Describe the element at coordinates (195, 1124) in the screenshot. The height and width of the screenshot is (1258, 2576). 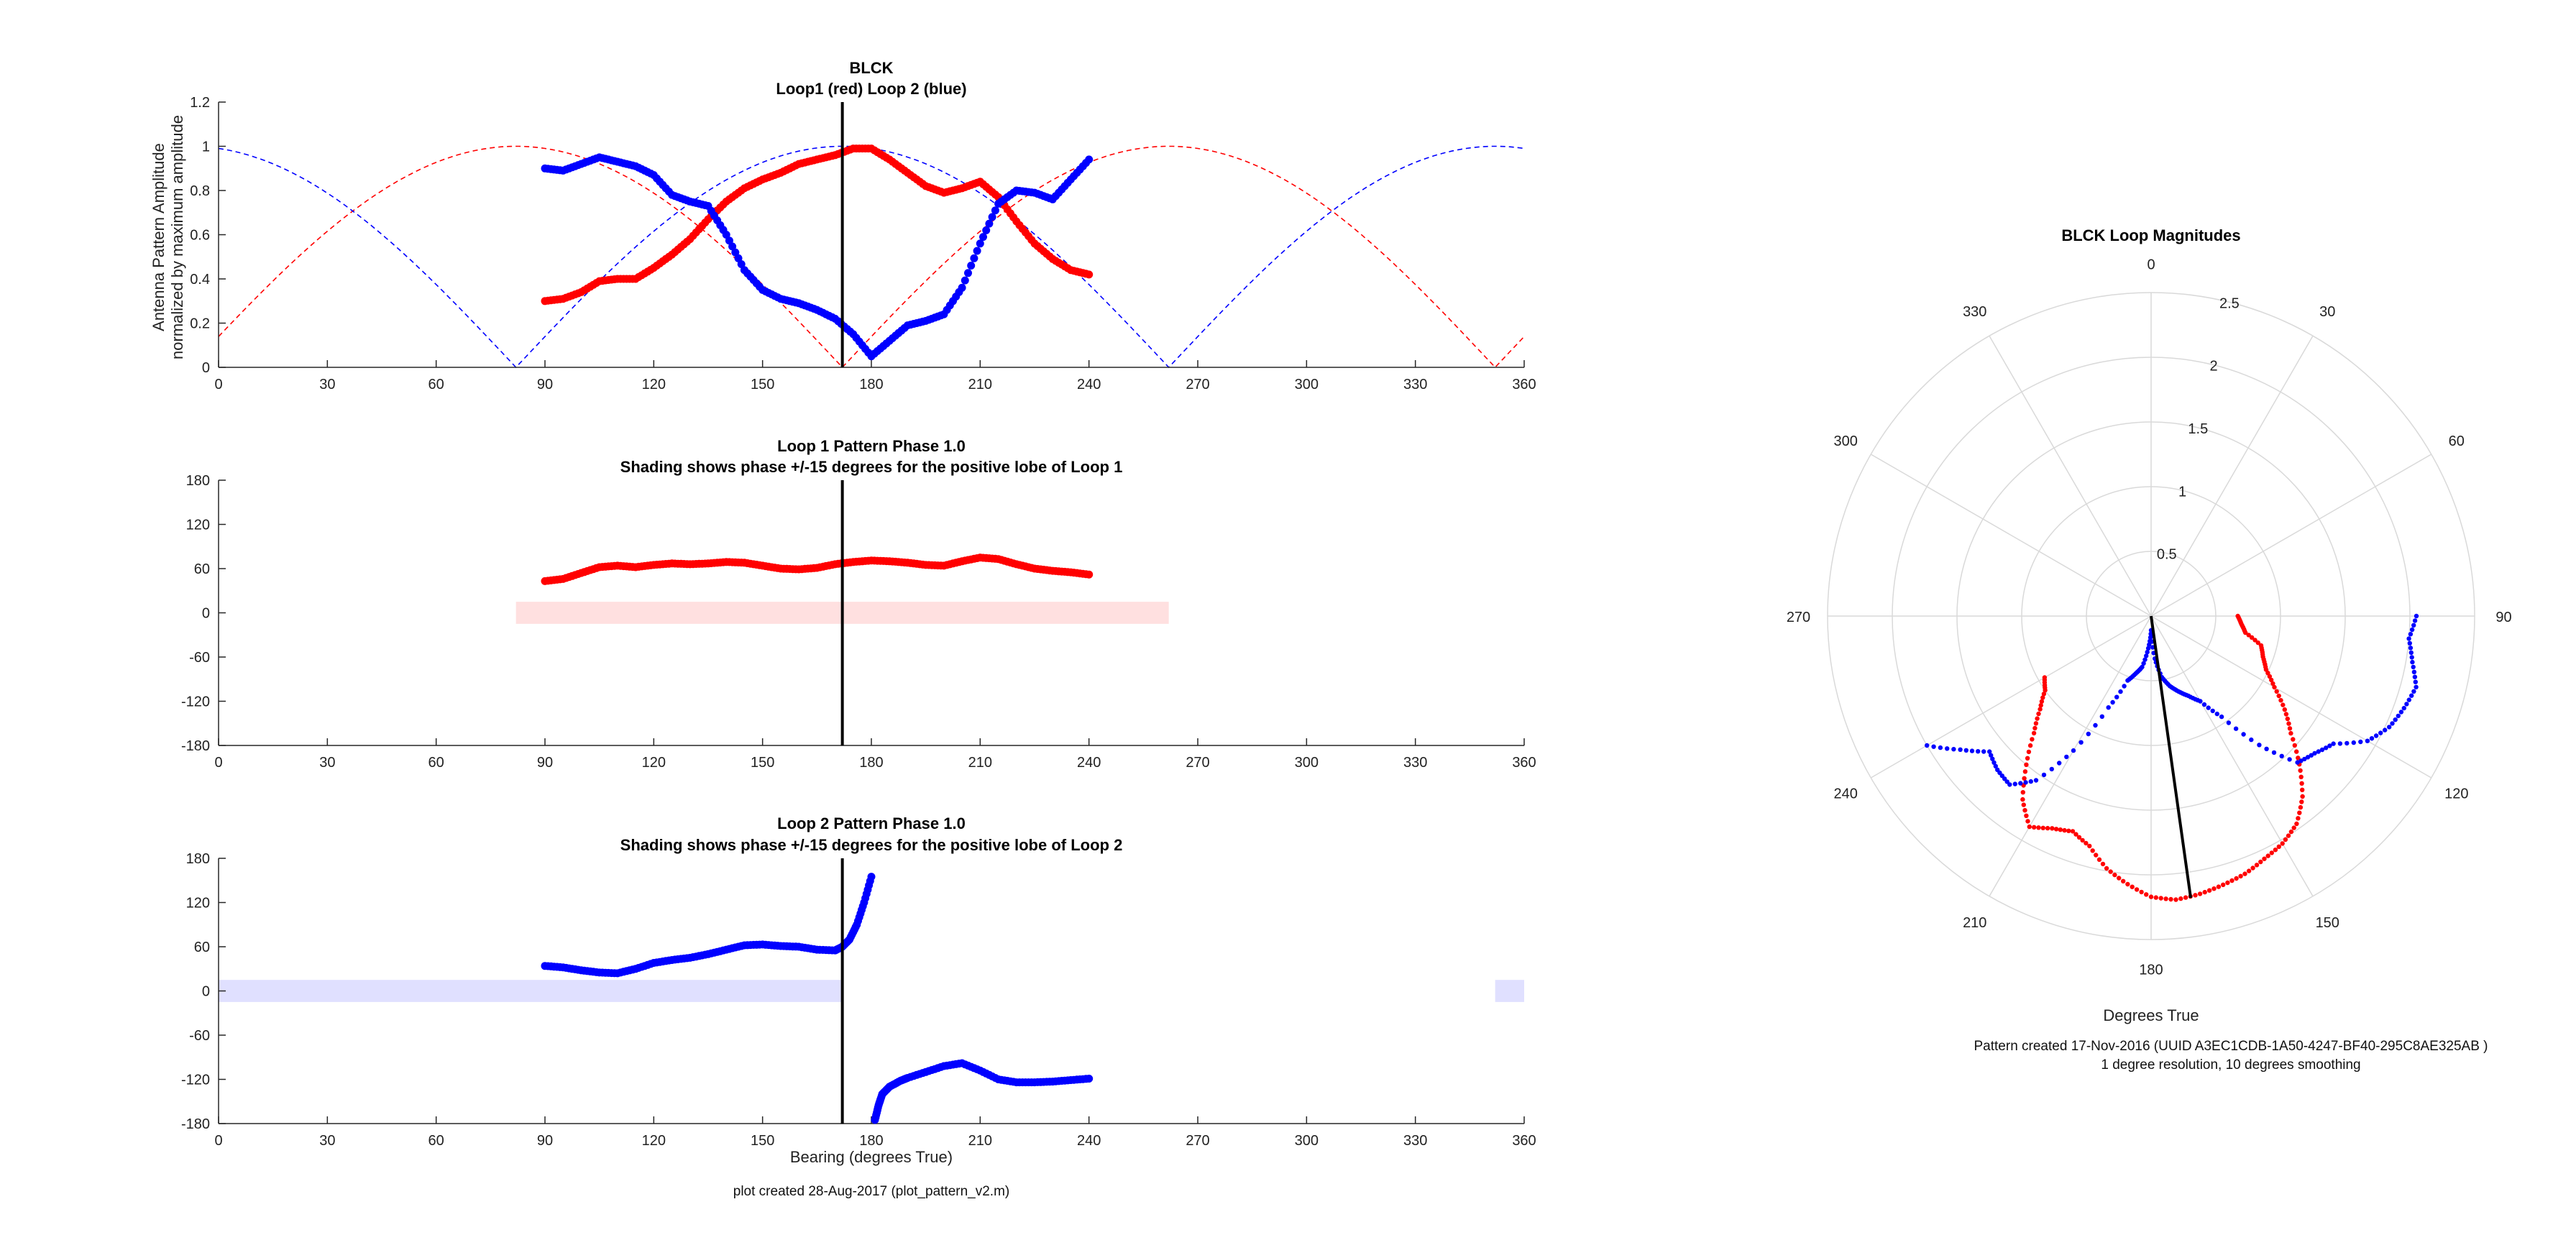
I see `phase2-ytick-label: -180` at that location.